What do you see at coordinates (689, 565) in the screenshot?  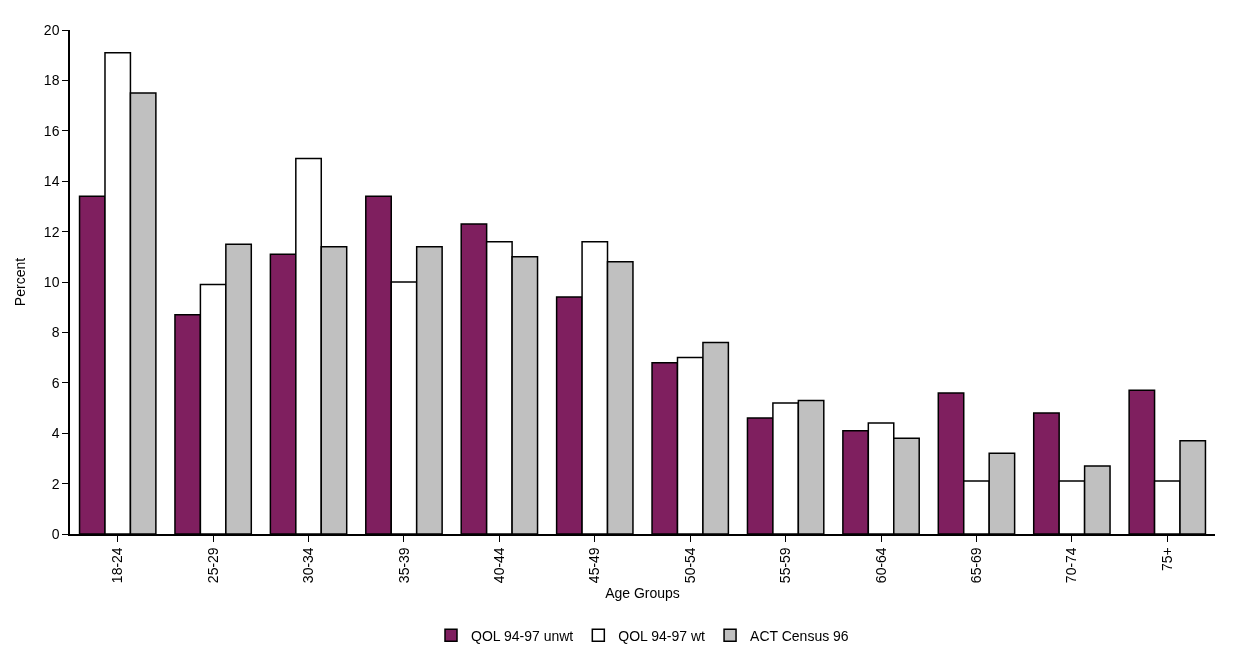 I see `x-tick-label: 50-54` at bounding box center [689, 565].